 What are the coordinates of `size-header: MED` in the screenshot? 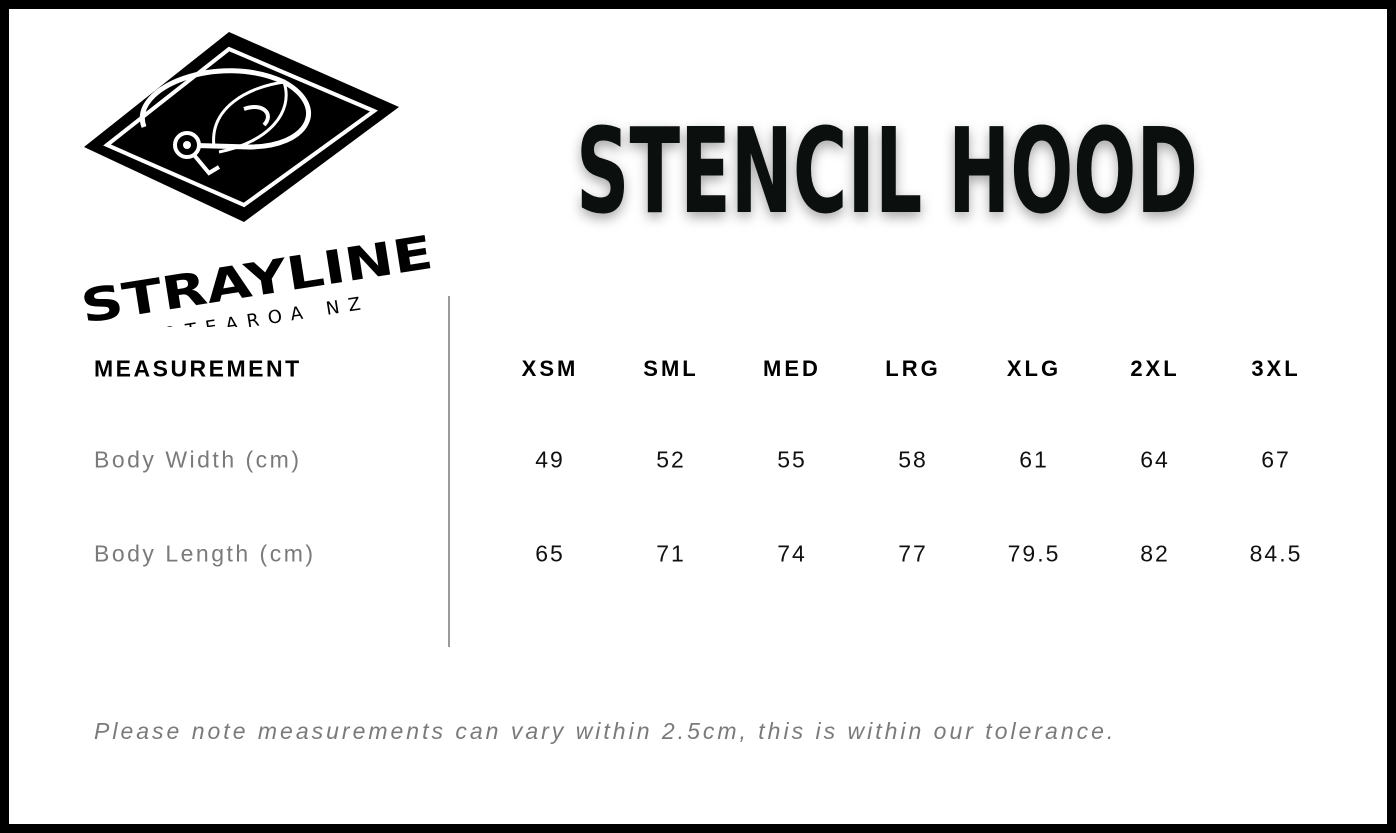 It's located at (792, 368).